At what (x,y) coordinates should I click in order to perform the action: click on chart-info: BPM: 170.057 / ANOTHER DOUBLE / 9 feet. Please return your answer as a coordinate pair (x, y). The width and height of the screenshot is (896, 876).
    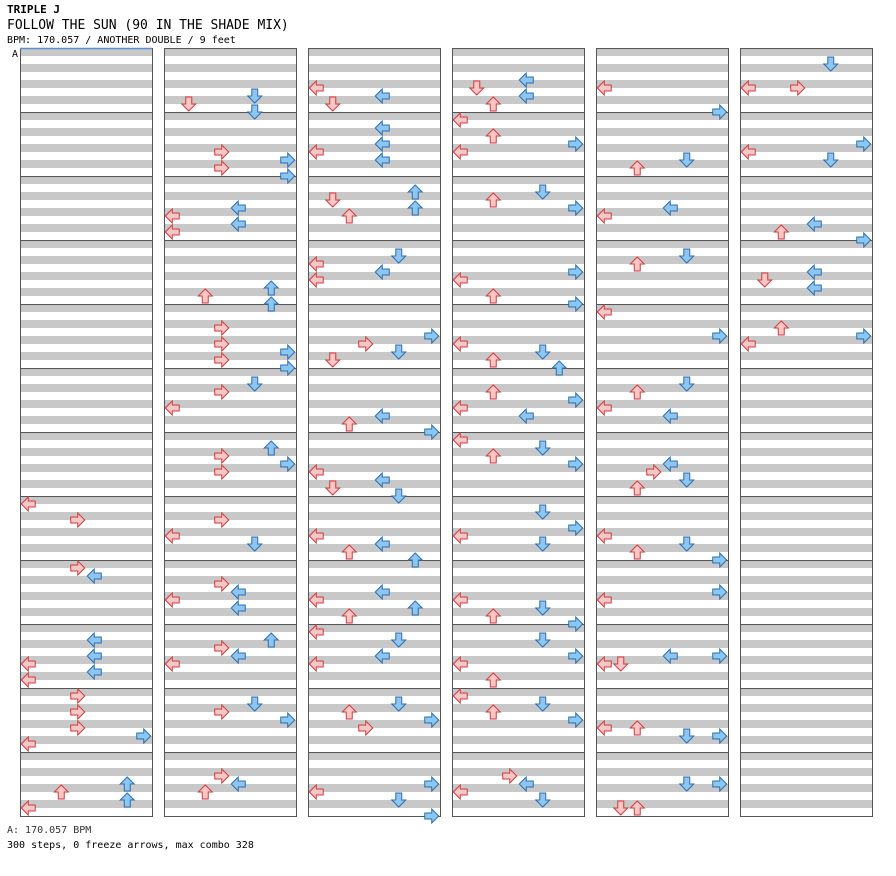
    Looking at the image, I should click on (121, 40).